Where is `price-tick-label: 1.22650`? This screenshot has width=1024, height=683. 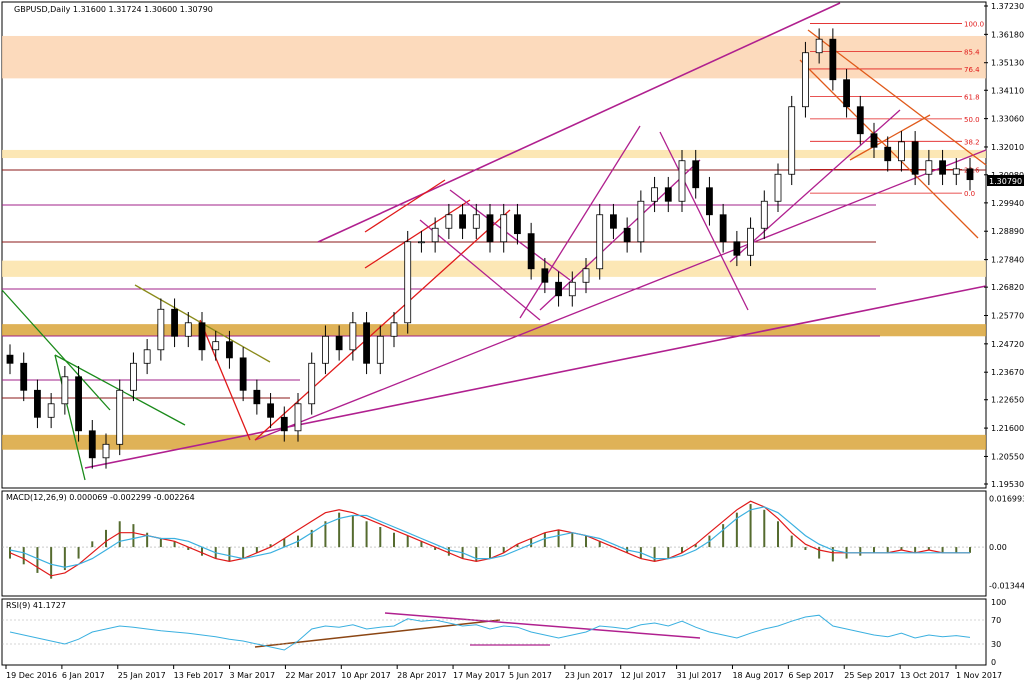
price-tick-label: 1.22650 is located at coordinates (1007, 400).